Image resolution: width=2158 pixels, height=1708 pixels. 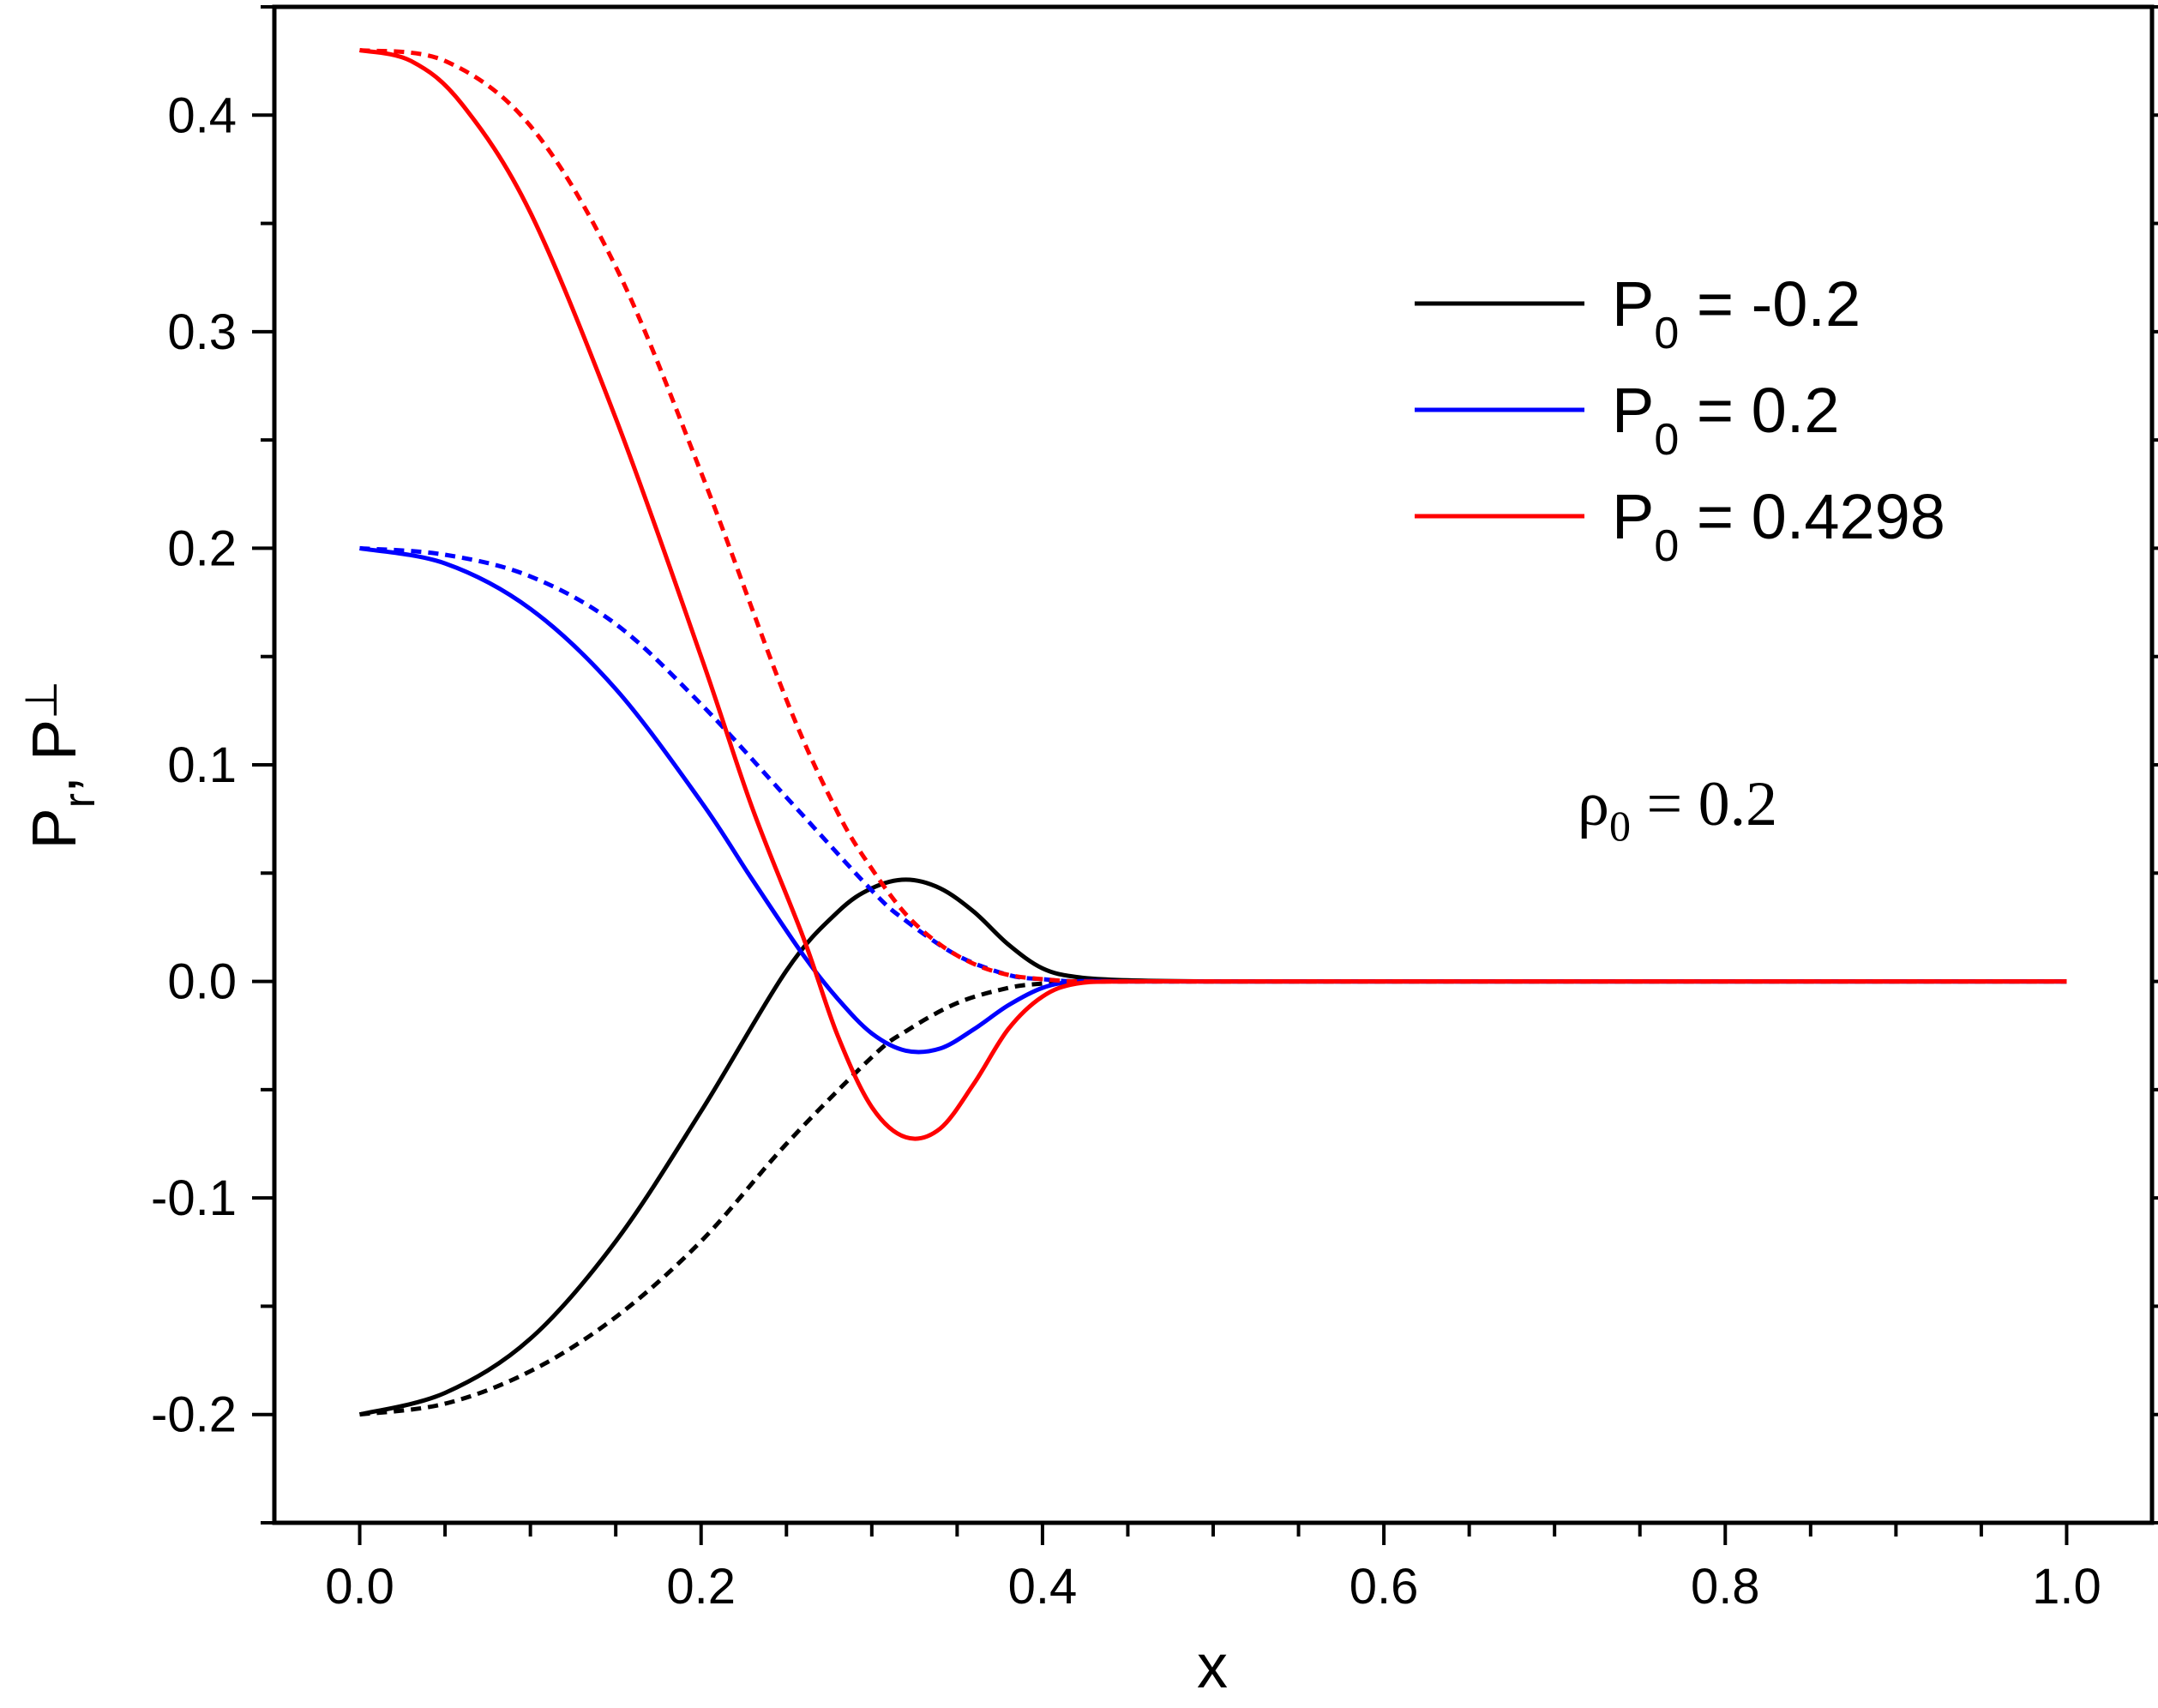 What do you see at coordinates (1726, 1587) in the screenshot?
I see `x-tick-label: 0.8` at bounding box center [1726, 1587].